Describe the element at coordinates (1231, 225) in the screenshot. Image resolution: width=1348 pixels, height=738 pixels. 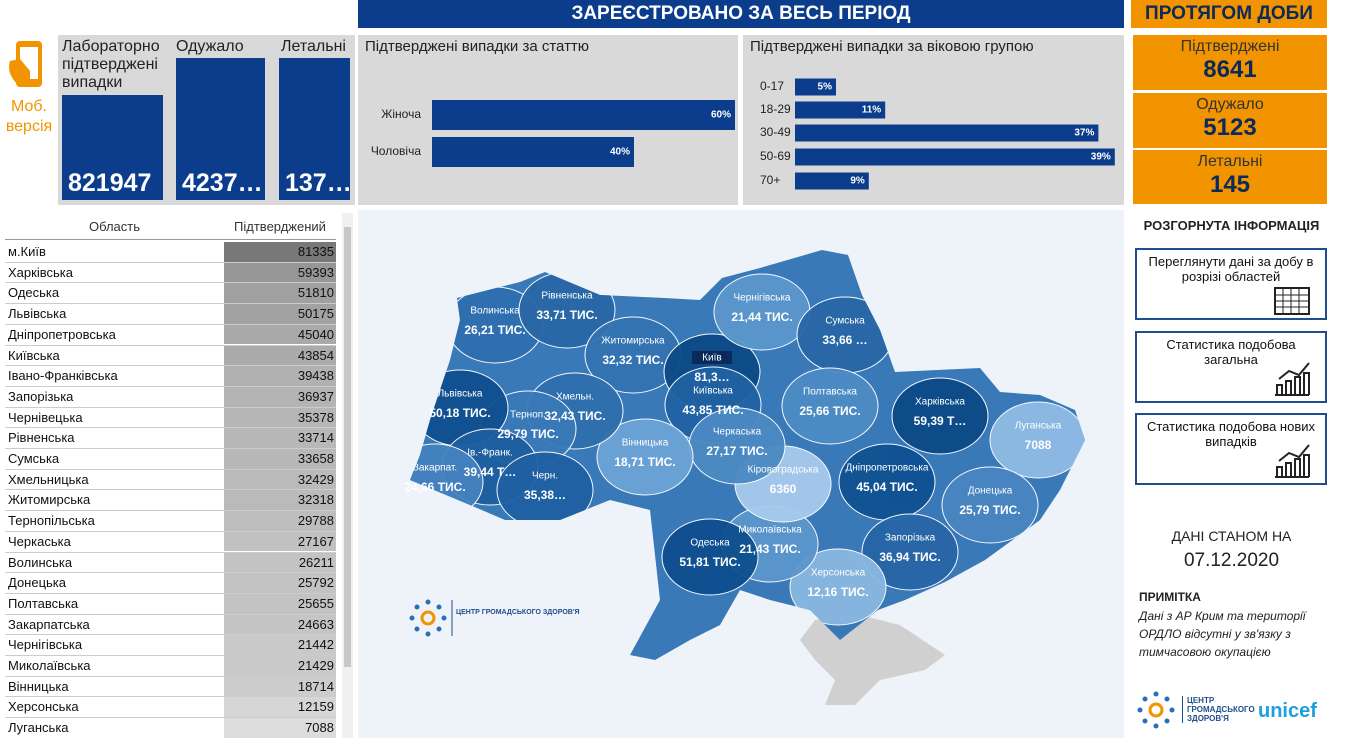
I see `side-title: РОЗГОРНУТА ІНФОРМАЦІЯ` at that location.